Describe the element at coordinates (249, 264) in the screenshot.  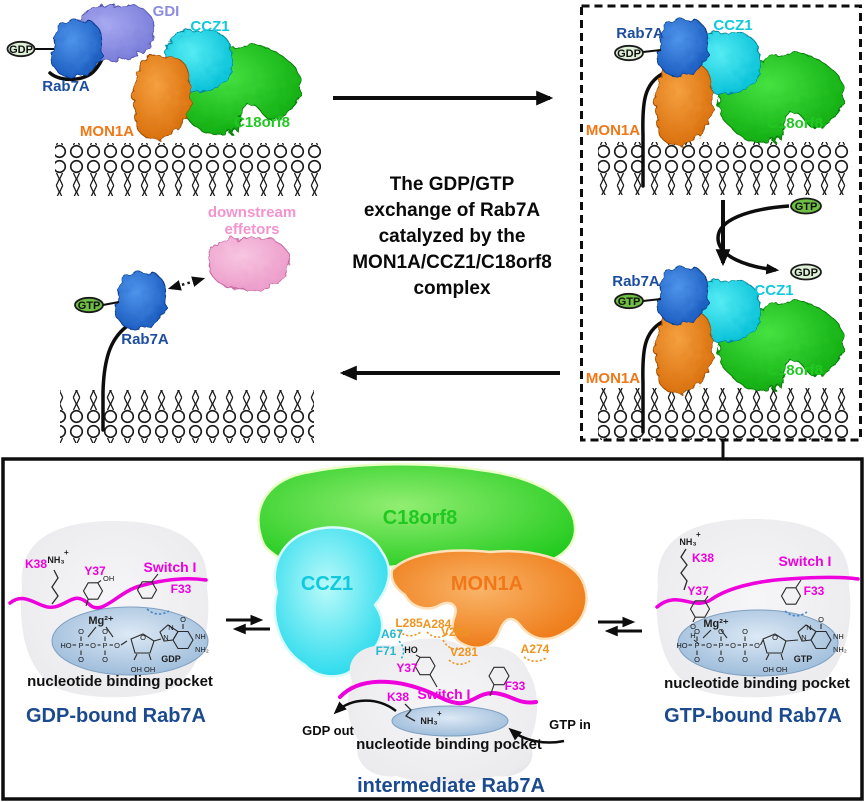
I see `effector-protein` at that location.